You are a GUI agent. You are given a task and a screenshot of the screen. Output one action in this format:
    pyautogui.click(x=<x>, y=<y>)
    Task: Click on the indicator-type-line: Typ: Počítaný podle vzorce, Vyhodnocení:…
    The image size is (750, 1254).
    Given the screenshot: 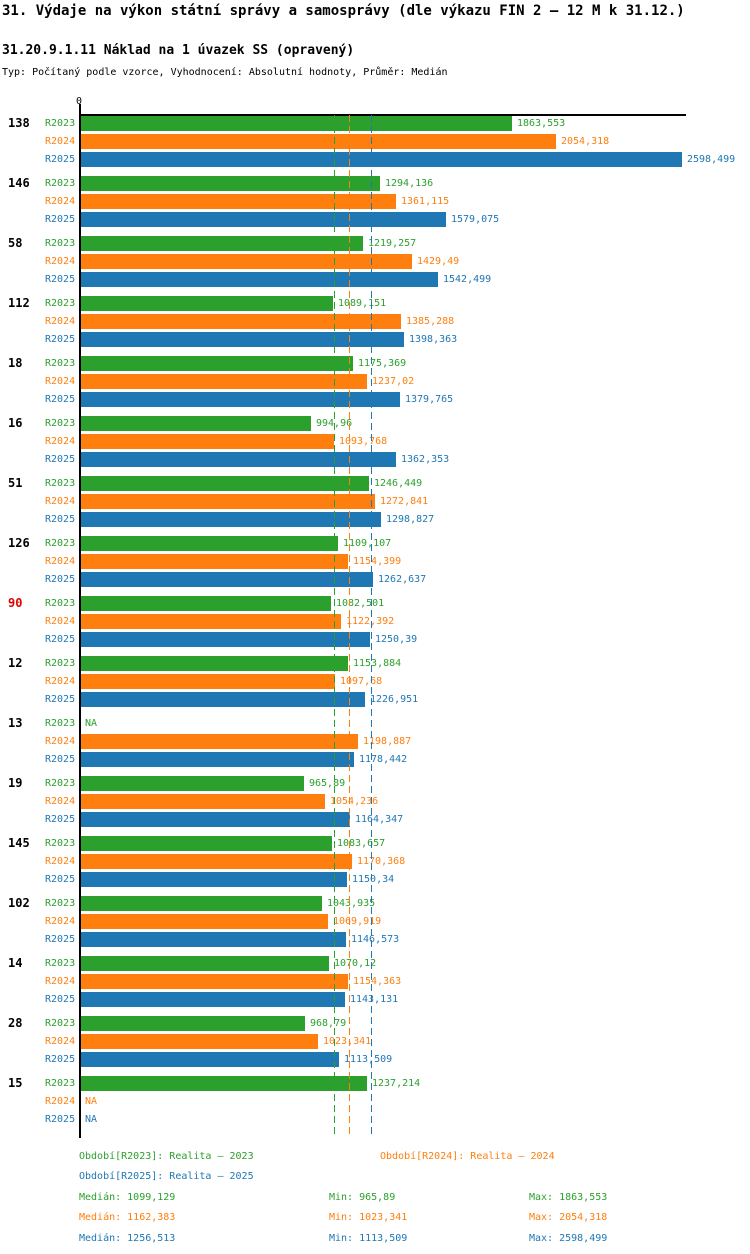 What is the action you would take?
    pyautogui.click(x=225, y=72)
    